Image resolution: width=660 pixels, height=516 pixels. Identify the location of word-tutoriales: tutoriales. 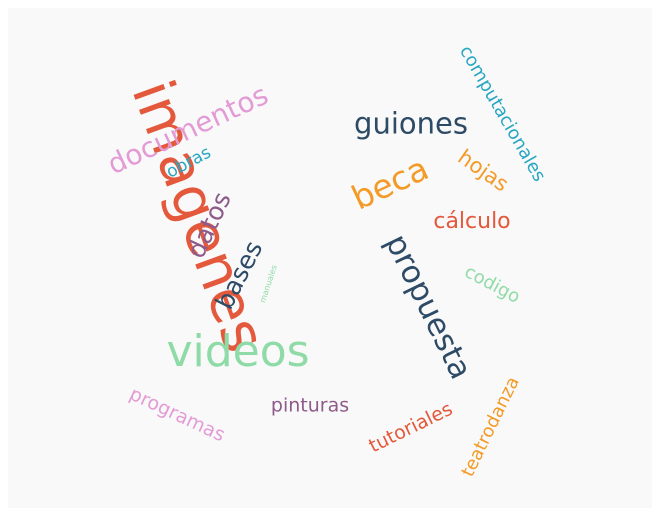
(411, 427).